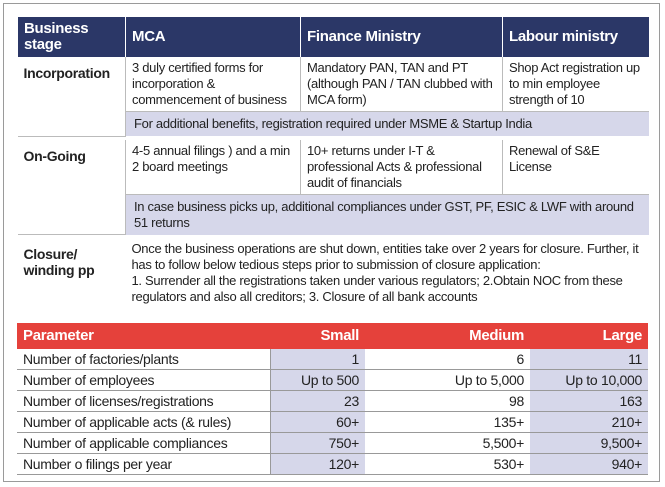  I want to click on header-cell: Finance Ministry, so click(401, 37).